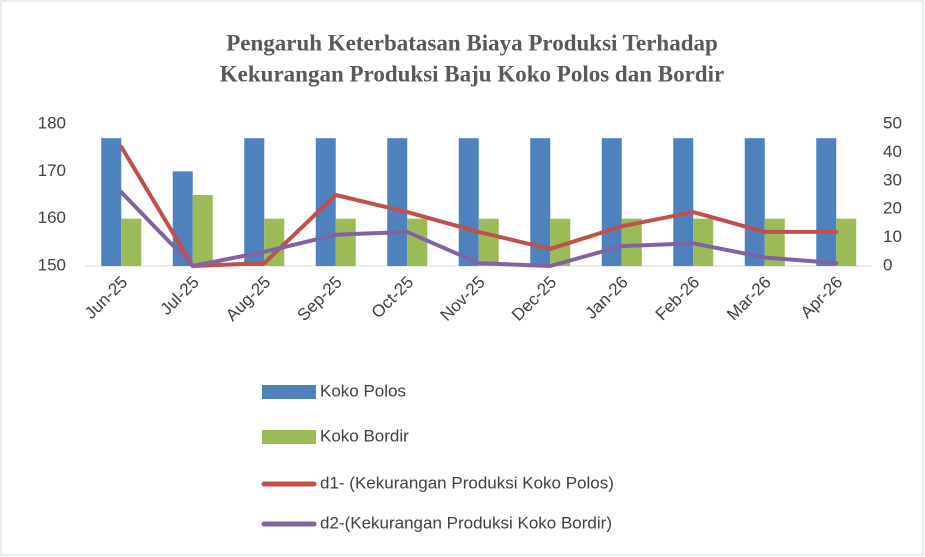 Image resolution: width=925 pixels, height=557 pixels. What do you see at coordinates (467, 482) in the screenshot?
I see `legend-label: d1- (Kekurangan Produksi Koko Polos)` at bounding box center [467, 482].